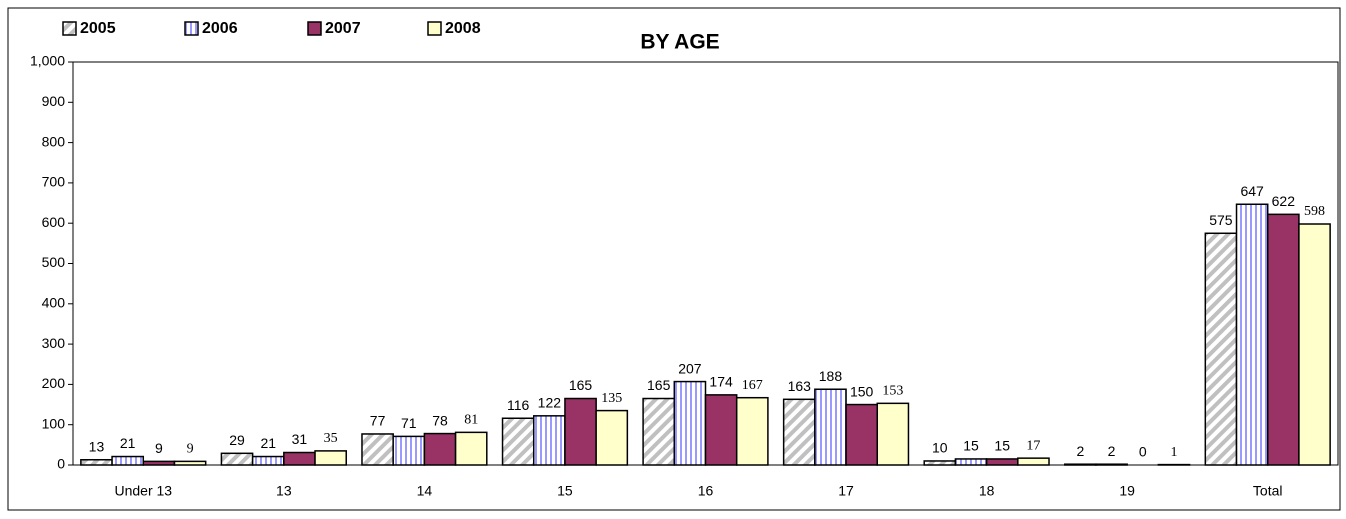  Describe the element at coordinates (1252, 191) in the screenshot. I see `data-label: 647` at that location.